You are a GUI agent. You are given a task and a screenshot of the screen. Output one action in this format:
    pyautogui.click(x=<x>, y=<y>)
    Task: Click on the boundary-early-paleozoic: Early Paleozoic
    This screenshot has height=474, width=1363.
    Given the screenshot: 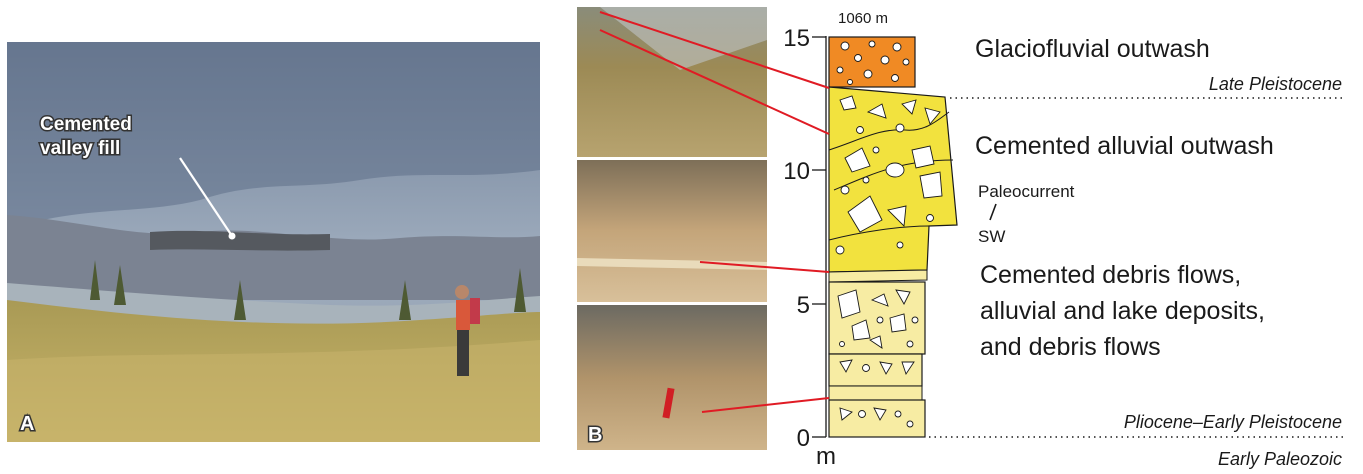 What is the action you would take?
    pyautogui.click(x=1280, y=459)
    